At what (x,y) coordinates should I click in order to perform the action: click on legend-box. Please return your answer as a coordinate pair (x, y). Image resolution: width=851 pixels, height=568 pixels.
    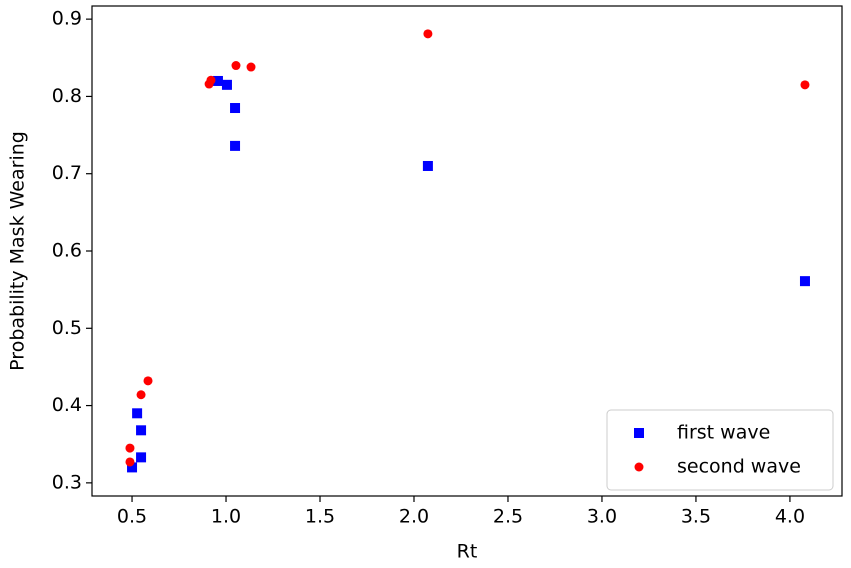
    Looking at the image, I should click on (720, 450).